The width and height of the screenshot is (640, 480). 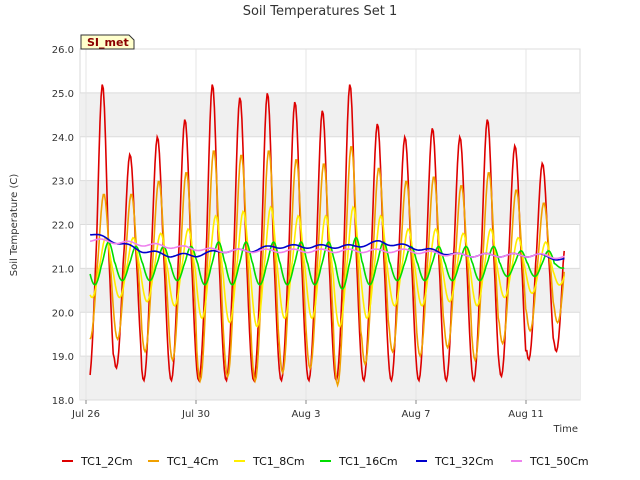 I want to click on series-line-tc1-50cm, so click(x=327, y=249).